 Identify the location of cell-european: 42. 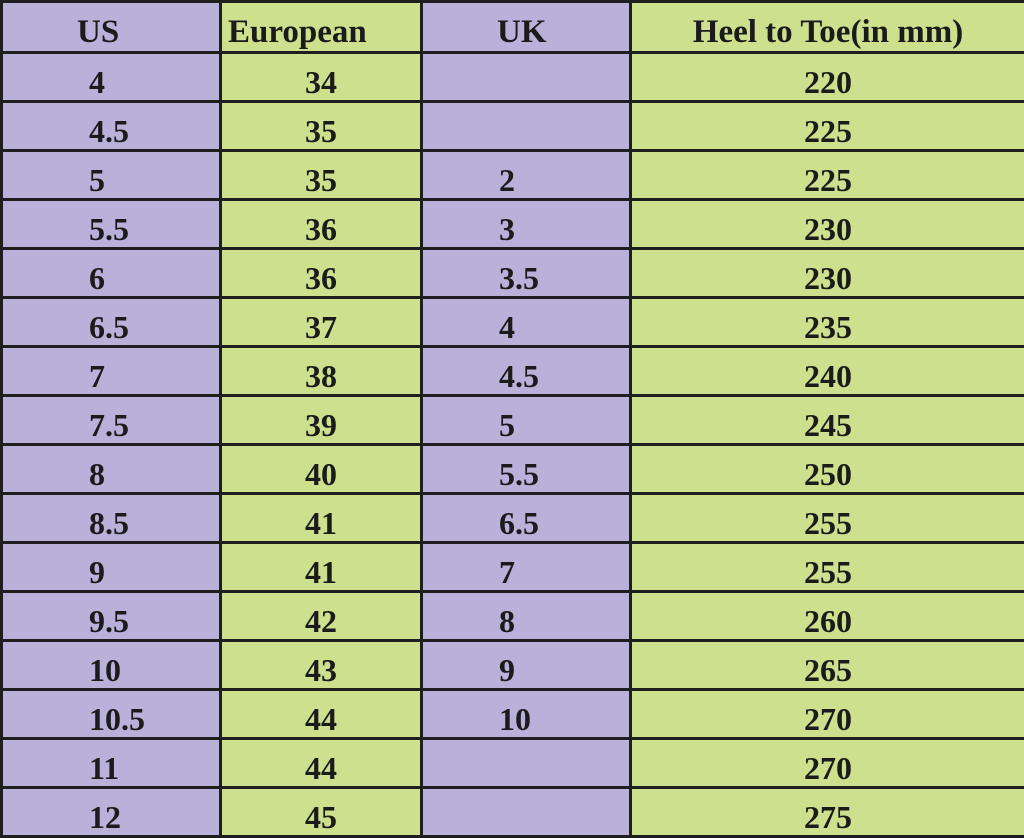
(321, 616).